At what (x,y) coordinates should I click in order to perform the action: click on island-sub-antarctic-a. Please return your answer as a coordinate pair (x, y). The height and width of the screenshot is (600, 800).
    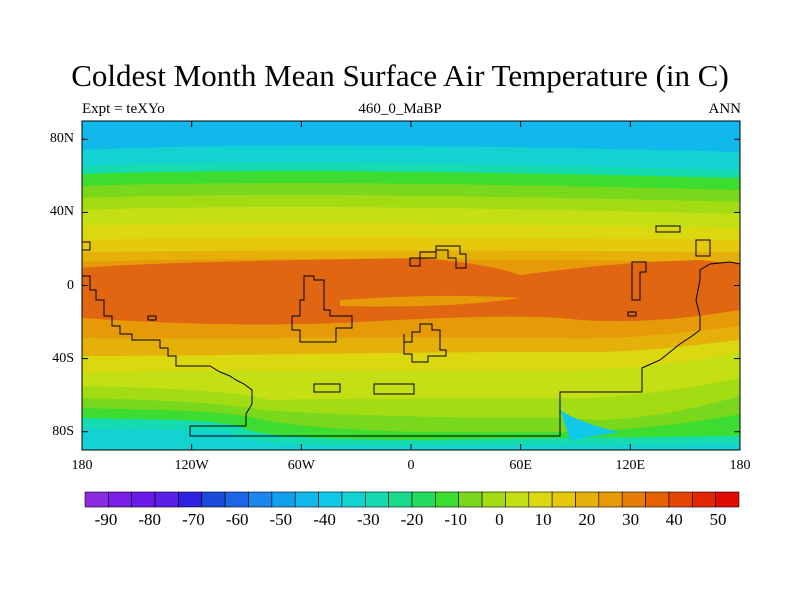
    Looking at the image, I should click on (327, 388).